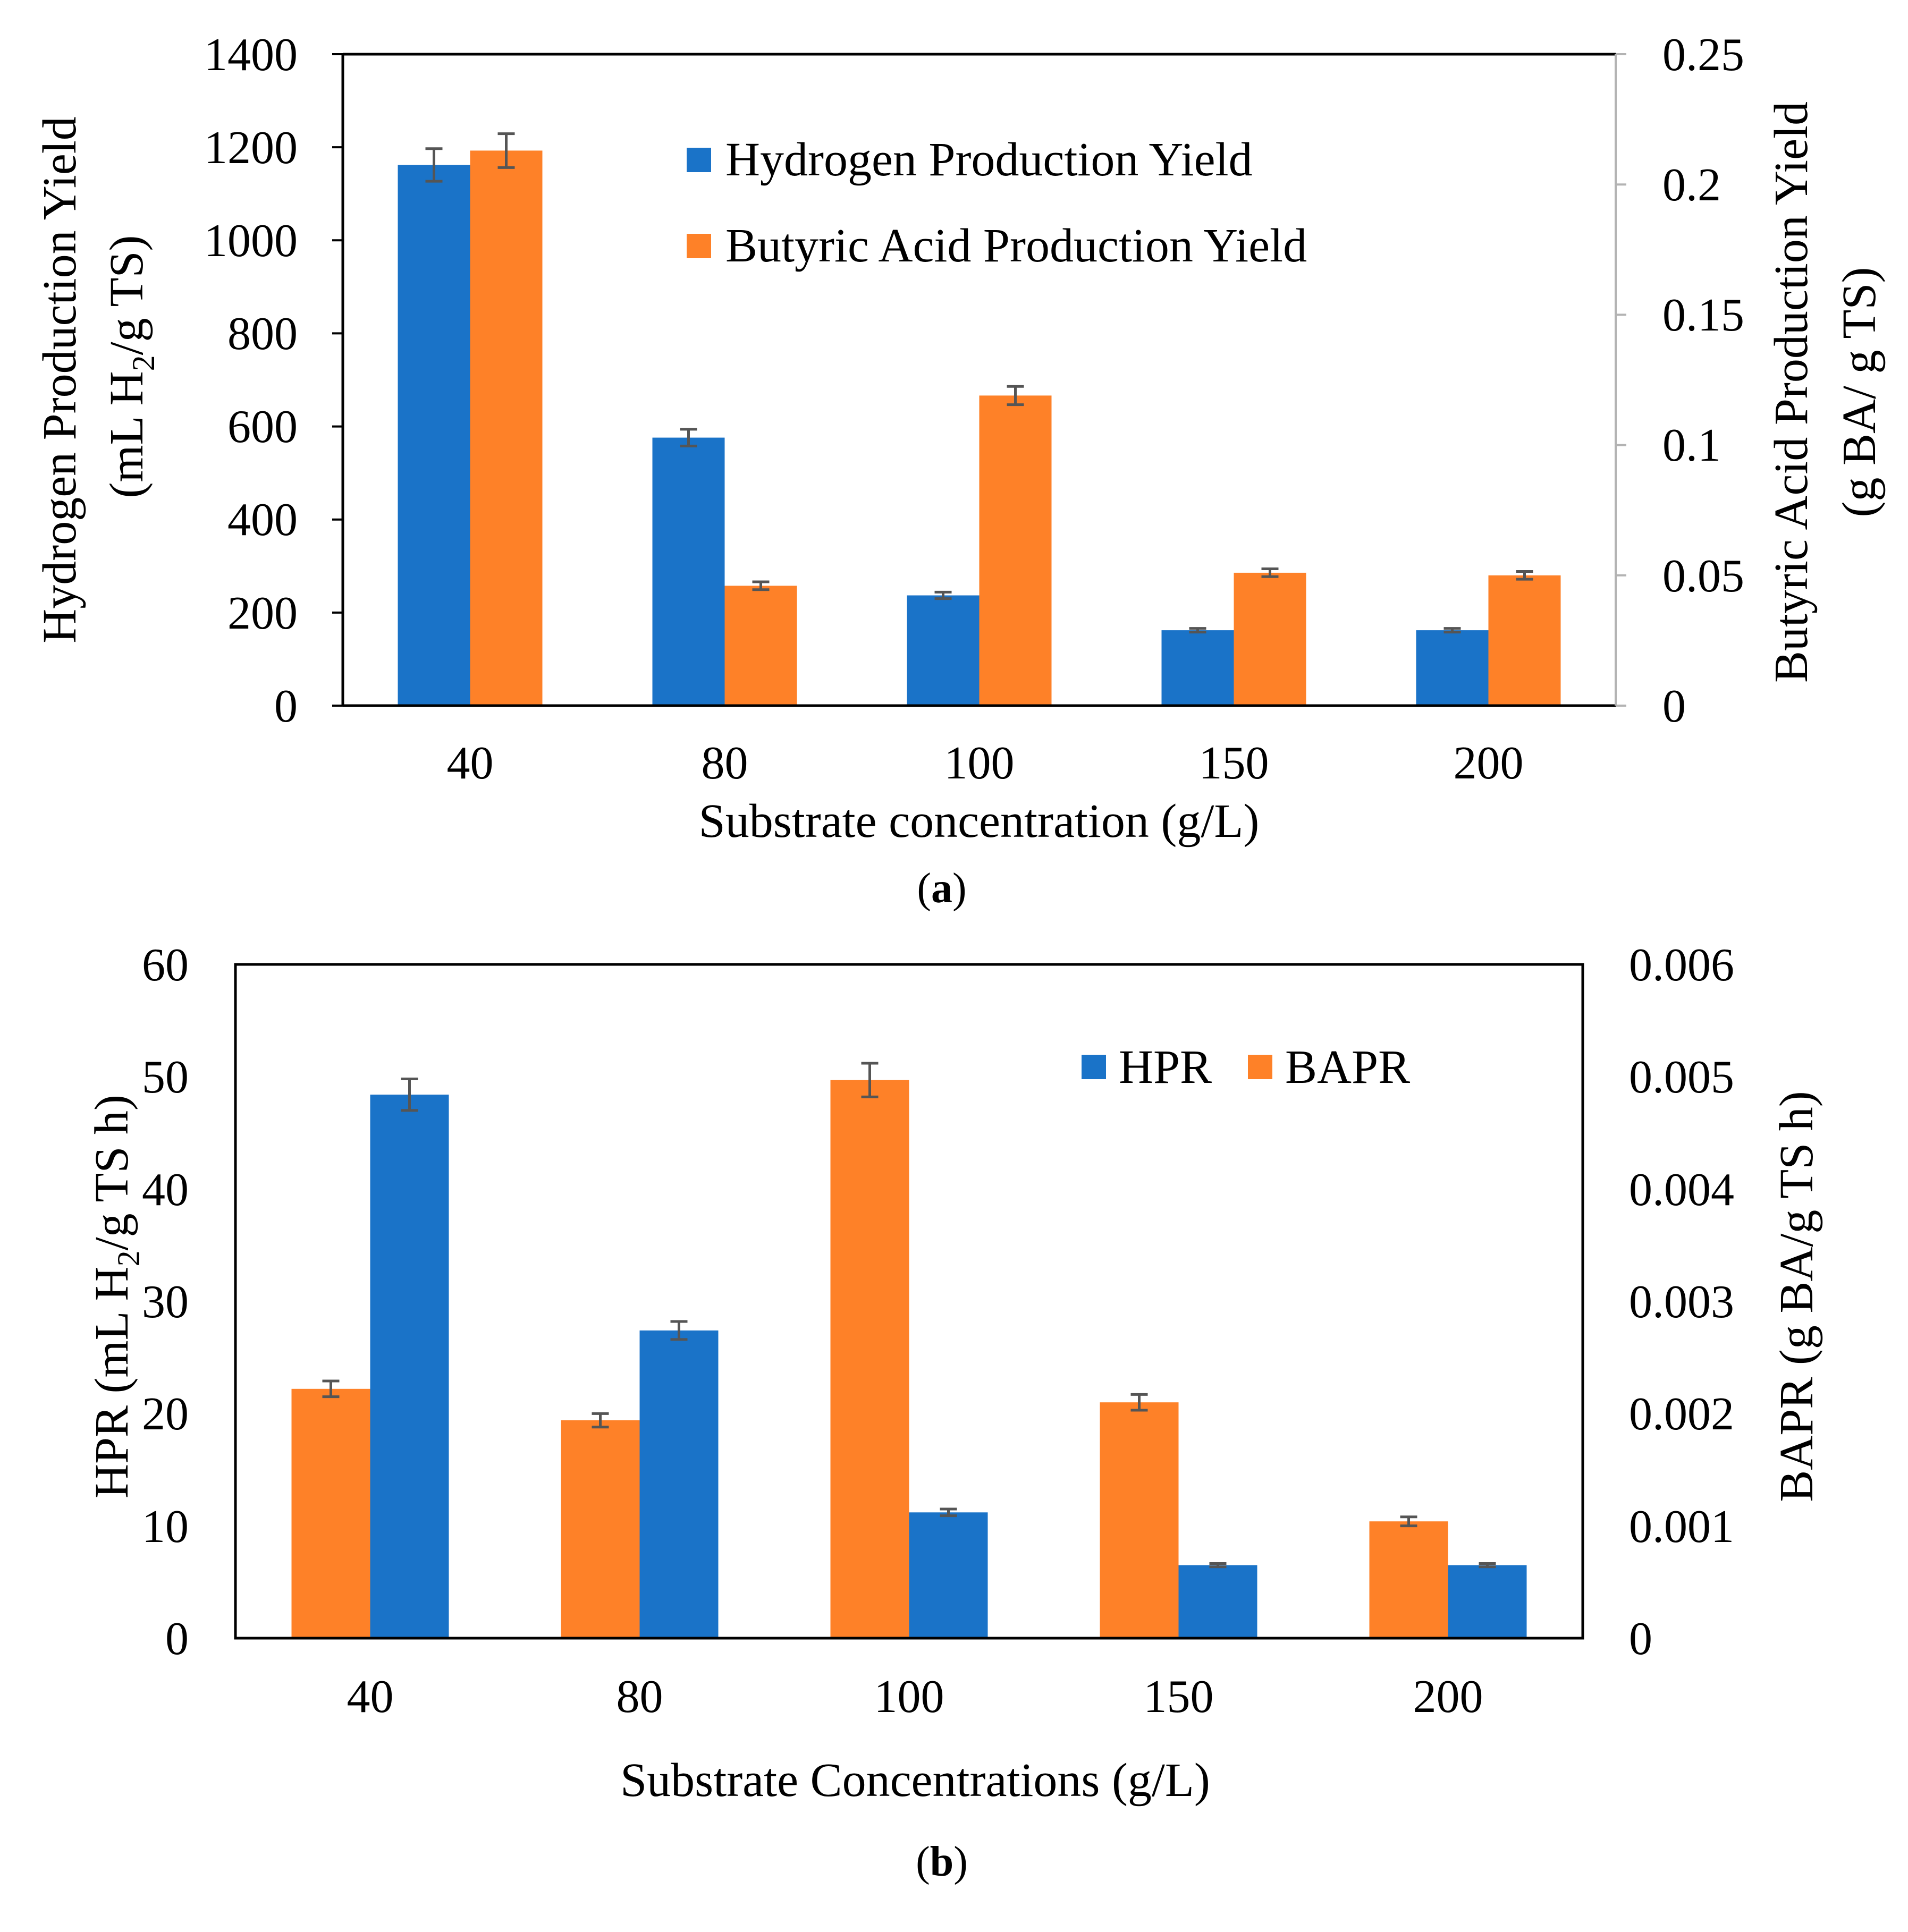  Describe the element at coordinates (915, 1780) in the screenshot. I see `chart-b-x-label: Substrate Concentrations (g/L)` at that location.